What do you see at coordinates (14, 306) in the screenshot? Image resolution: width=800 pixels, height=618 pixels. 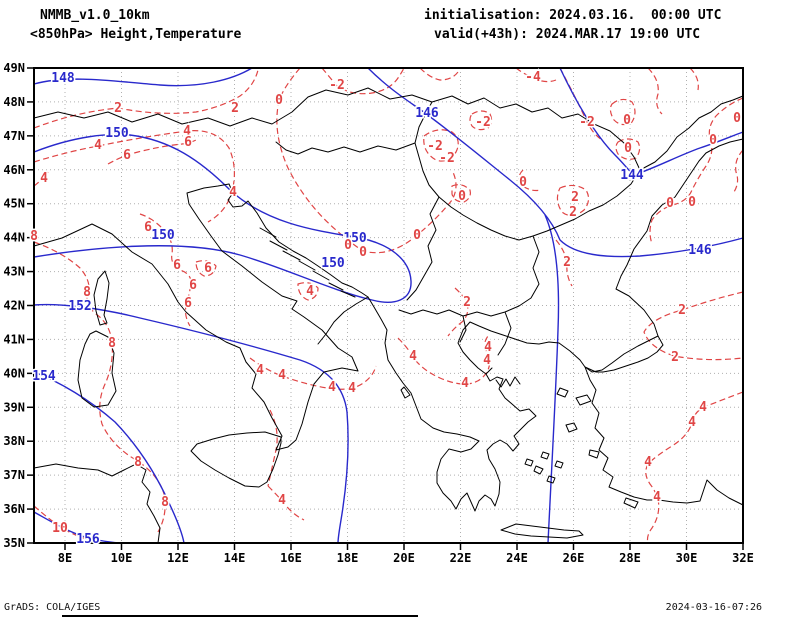 I see `lat-tick-label: 42N` at bounding box center [14, 306].